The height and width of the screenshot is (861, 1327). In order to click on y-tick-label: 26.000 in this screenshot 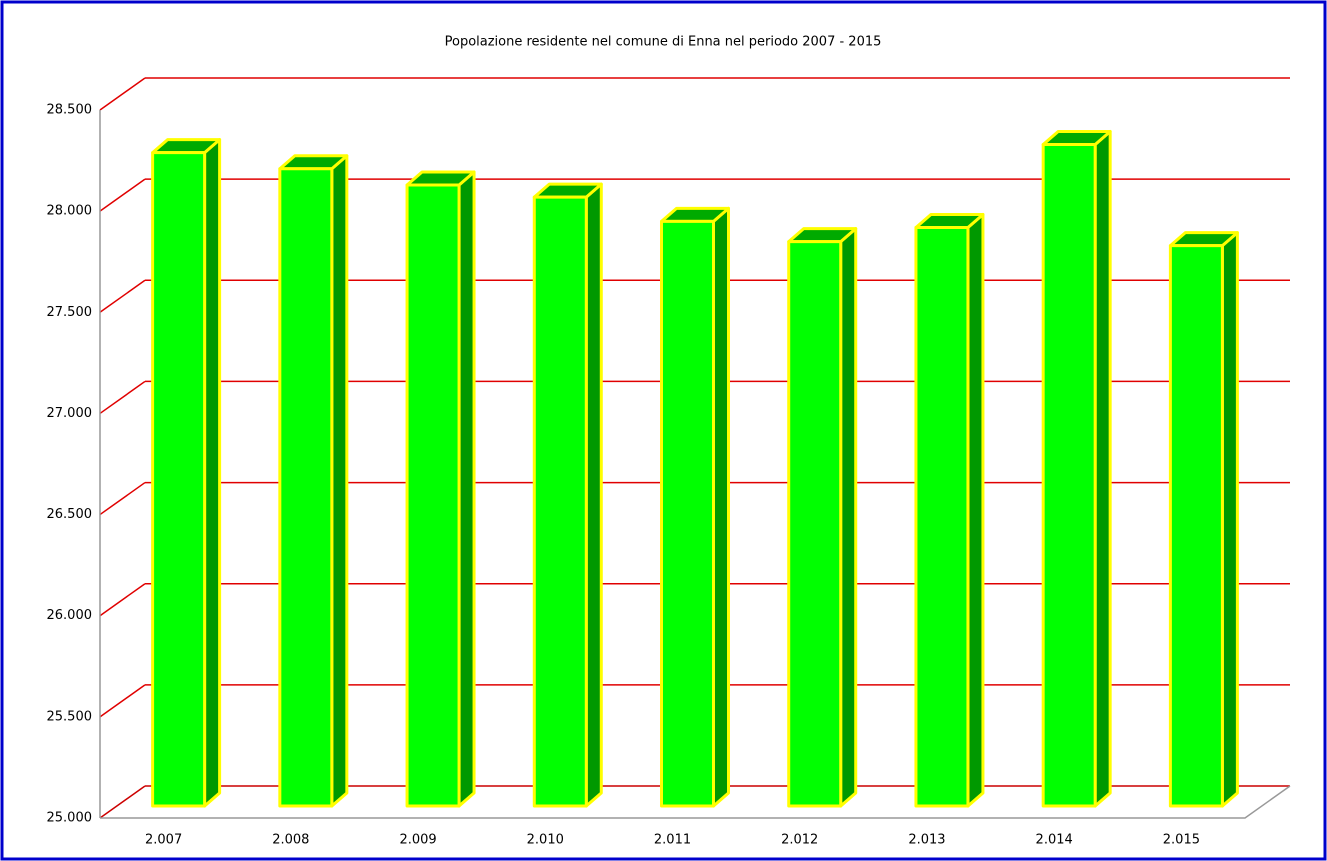, I will do `click(70, 615)`.